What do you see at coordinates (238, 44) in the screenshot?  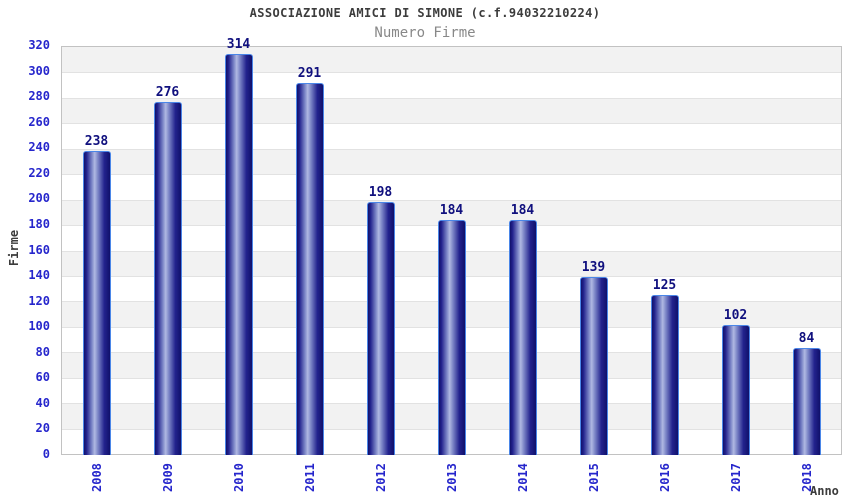 I see `bar-value-2010: 314` at bounding box center [238, 44].